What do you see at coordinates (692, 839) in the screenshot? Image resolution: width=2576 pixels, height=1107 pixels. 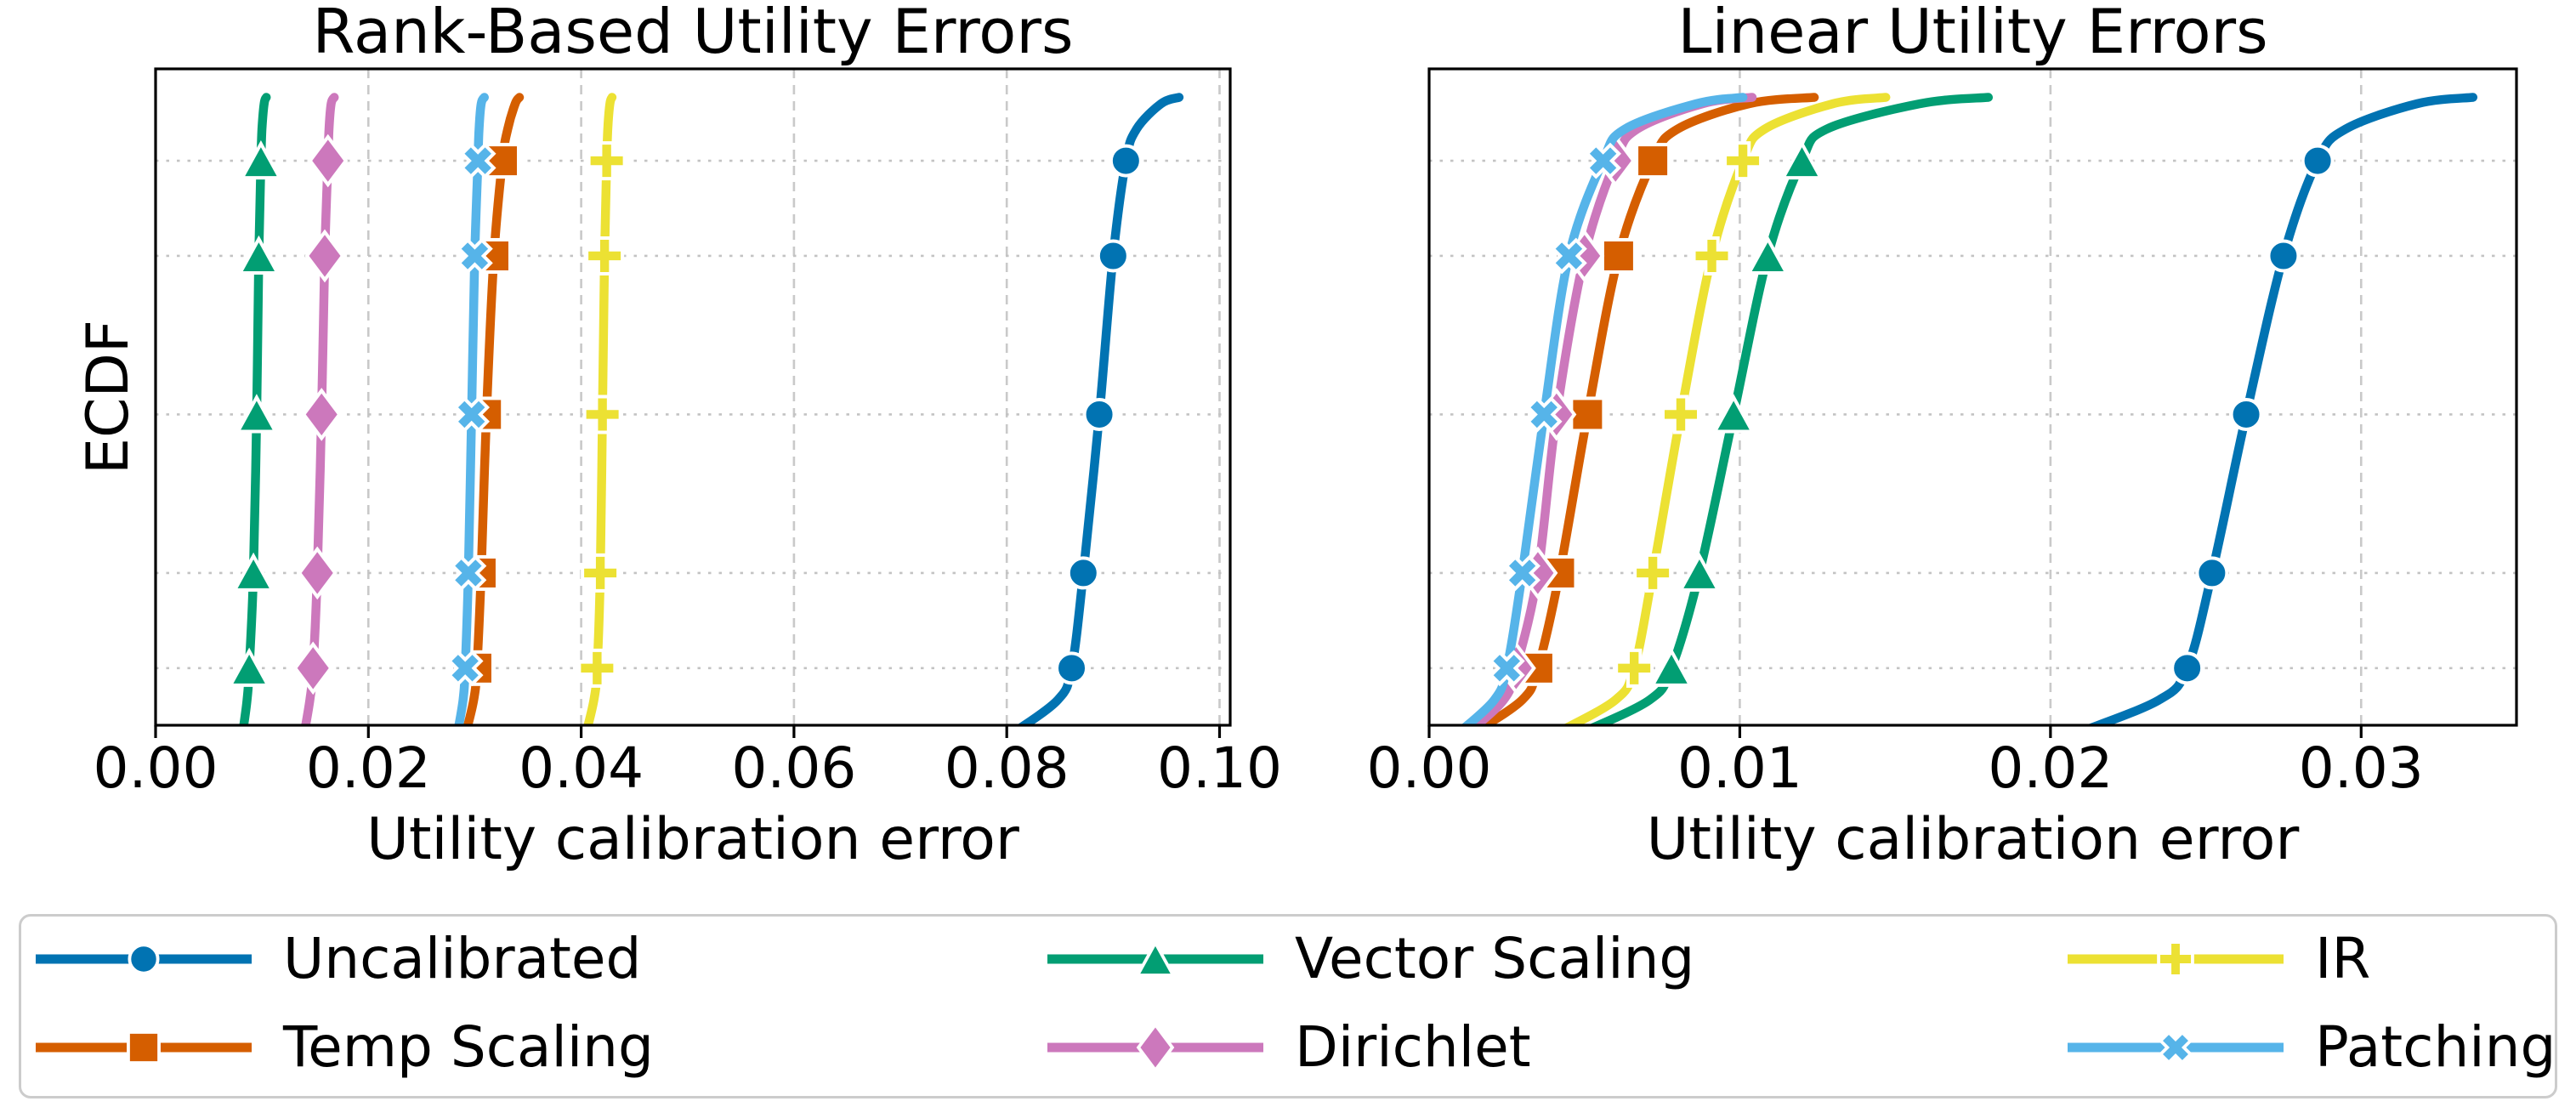 I see `x-axis-label-left: Utility calibration error` at bounding box center [692, 839].